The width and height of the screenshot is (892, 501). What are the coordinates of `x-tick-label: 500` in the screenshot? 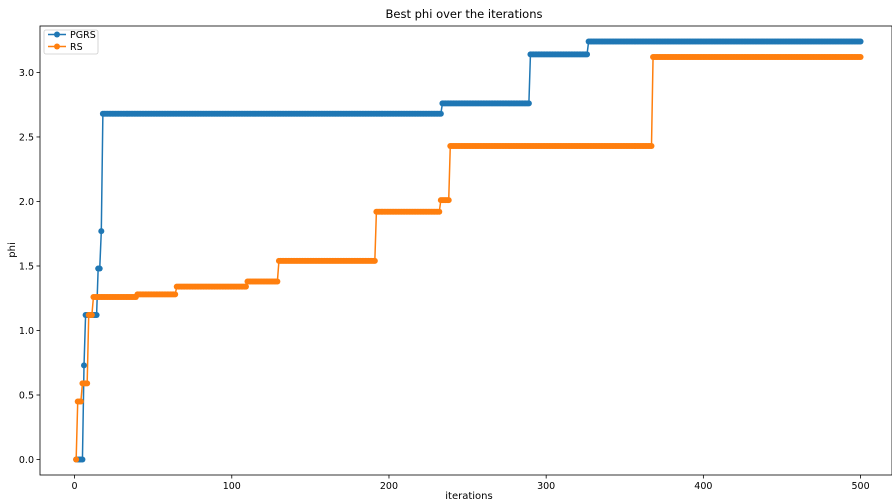 It's located at (860, 486).